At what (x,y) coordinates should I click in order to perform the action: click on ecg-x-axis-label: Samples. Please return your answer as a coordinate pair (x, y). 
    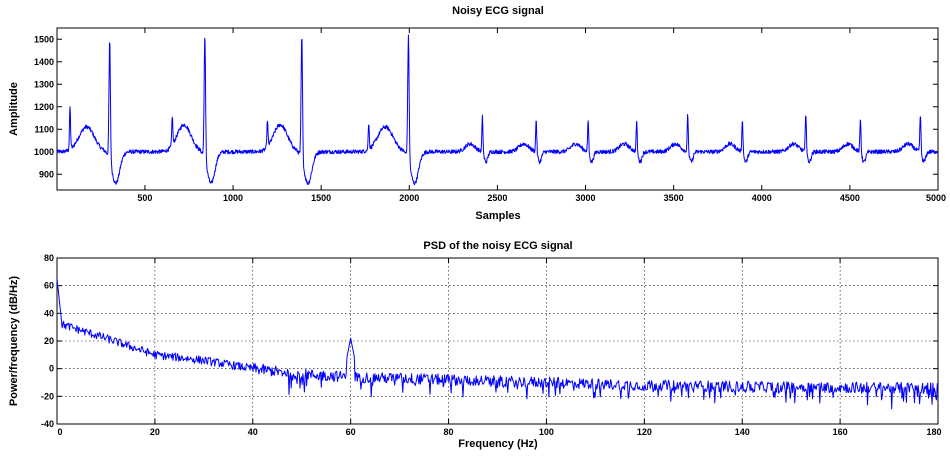
    Looking at the image, I should click on (497, 216).